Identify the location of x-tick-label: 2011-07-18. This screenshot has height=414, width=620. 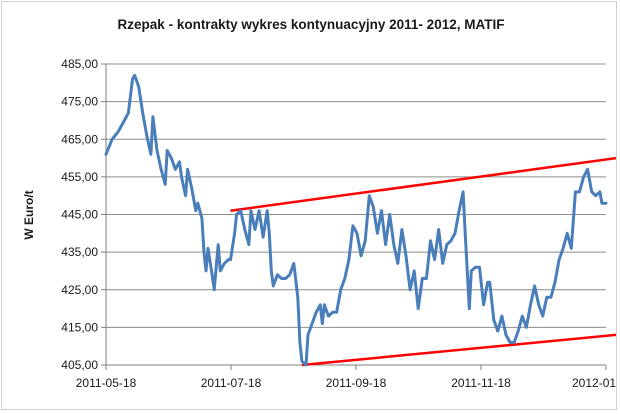
(231, 383).